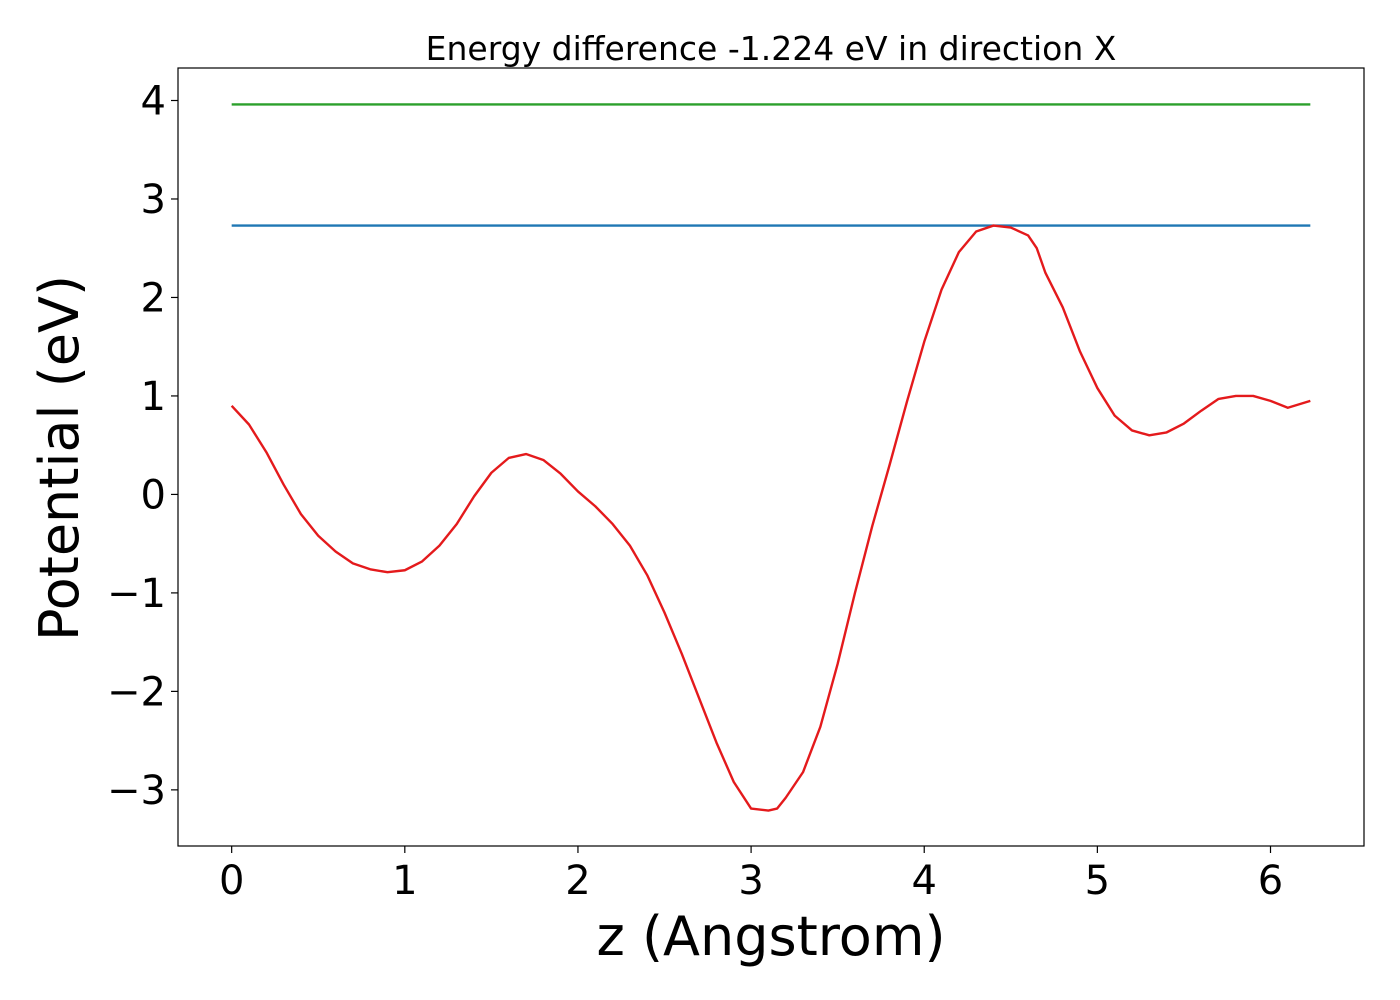  Describe the element at coordinates (577, 881) in the screenshot. I see `x-tick-label: 2` at that location.